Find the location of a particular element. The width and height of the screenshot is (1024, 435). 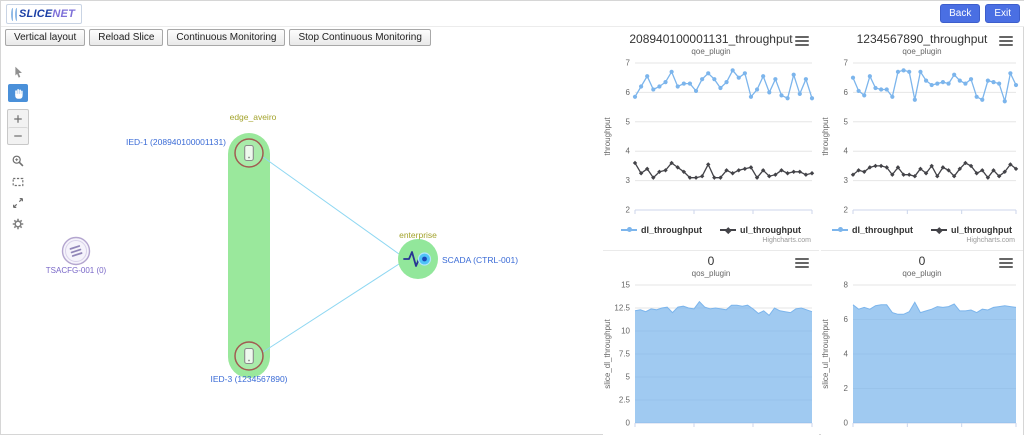

svg-text: 4 is located at coordinates (628, 151).